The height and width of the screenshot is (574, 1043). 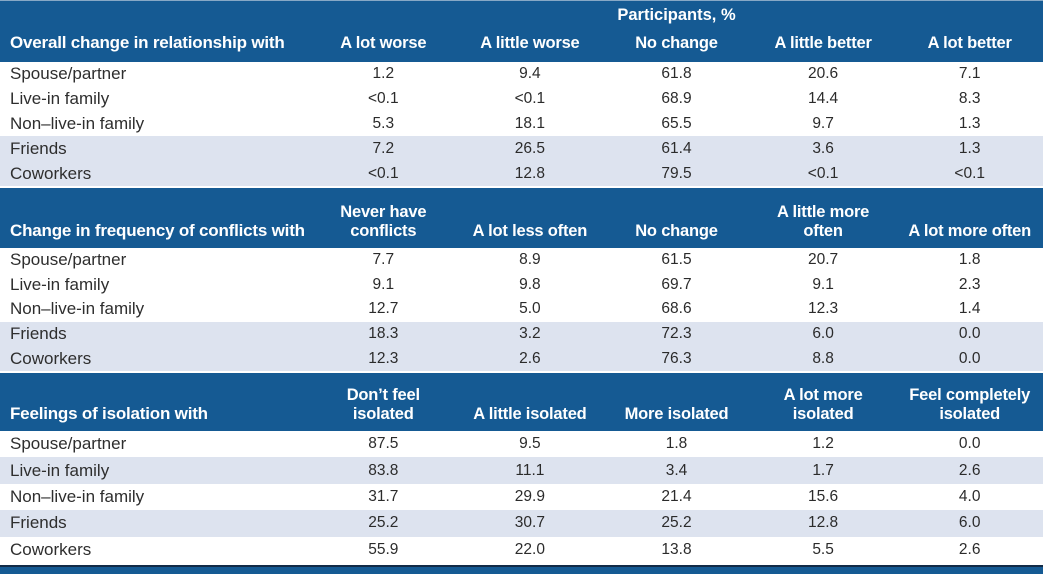 What do you see at coordinates (969, 496) in the screenshot?
I see `value-cell: 4.0` at bounding box center [969, 496].